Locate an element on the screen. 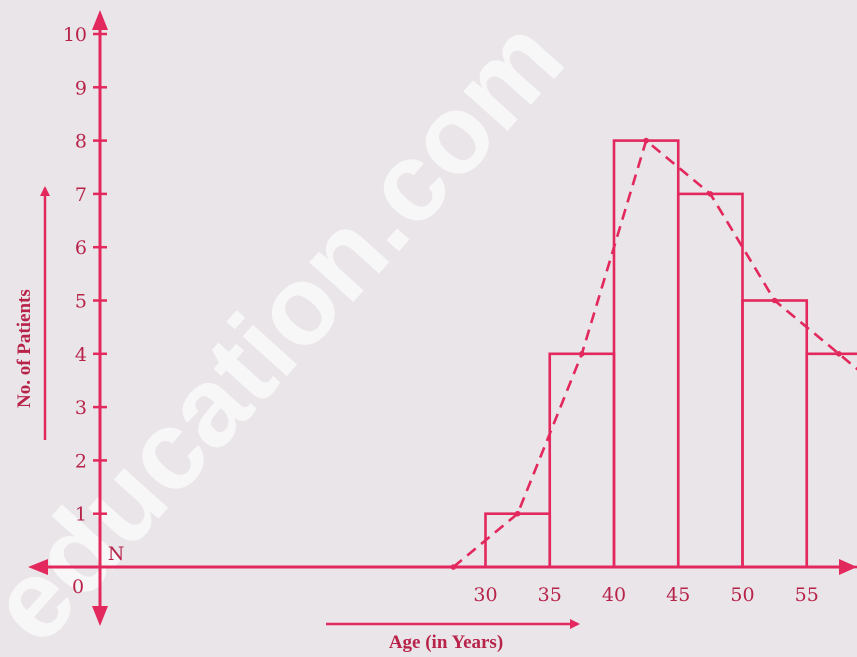 The width and height of the screenshot is (857, 657). point-label-n: N is located at coordinates (116, 554).